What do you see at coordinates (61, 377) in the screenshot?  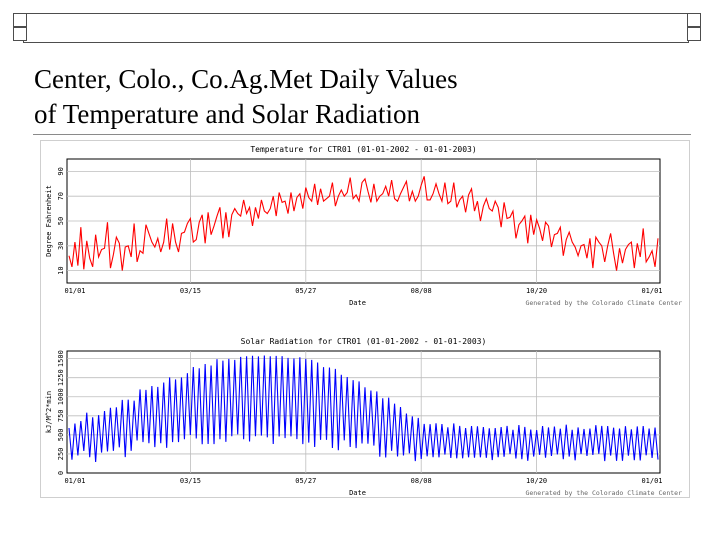 I see `y-tick-label: 1250` at bounding box center [61, 377].